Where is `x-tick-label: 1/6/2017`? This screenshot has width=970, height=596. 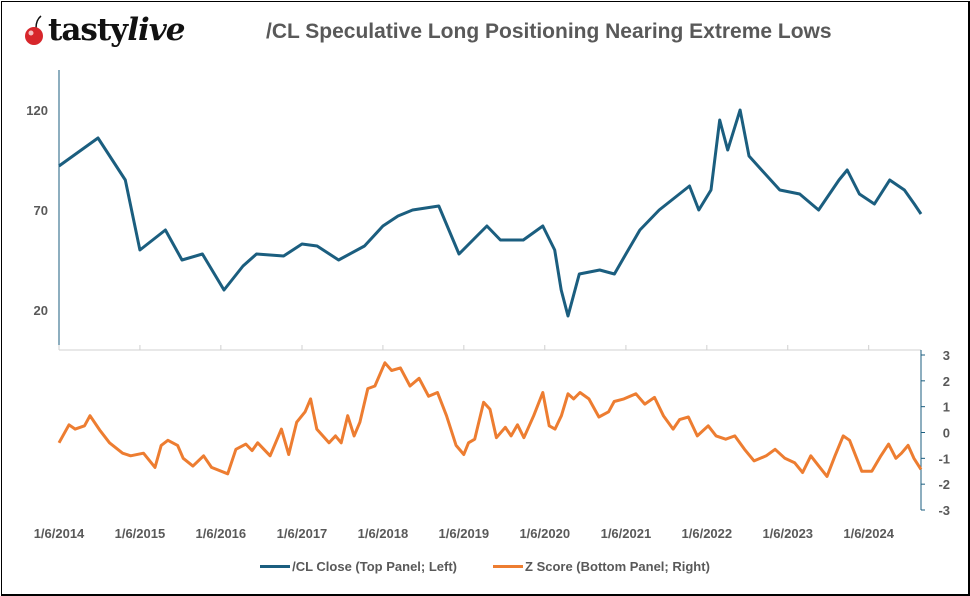 x-tick-label: 1/6/2017 is located at coordinates (302, 533).